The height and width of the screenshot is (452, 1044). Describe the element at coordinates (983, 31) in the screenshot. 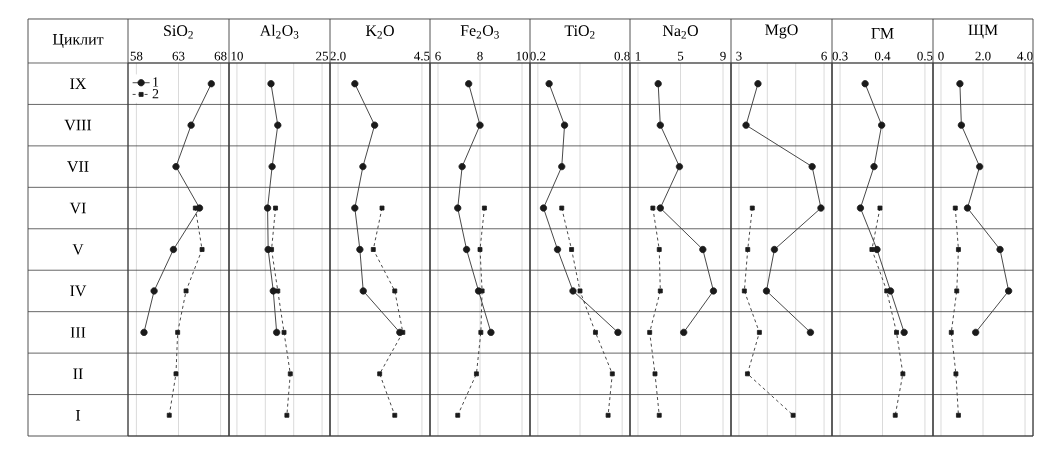

I see `chart-title: ЩМ` at that location.